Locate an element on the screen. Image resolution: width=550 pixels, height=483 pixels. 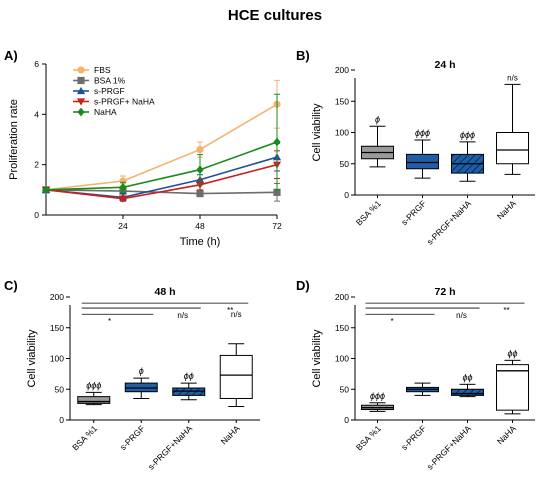
x-tick-label: 24 is located at coordinates (123, 226).